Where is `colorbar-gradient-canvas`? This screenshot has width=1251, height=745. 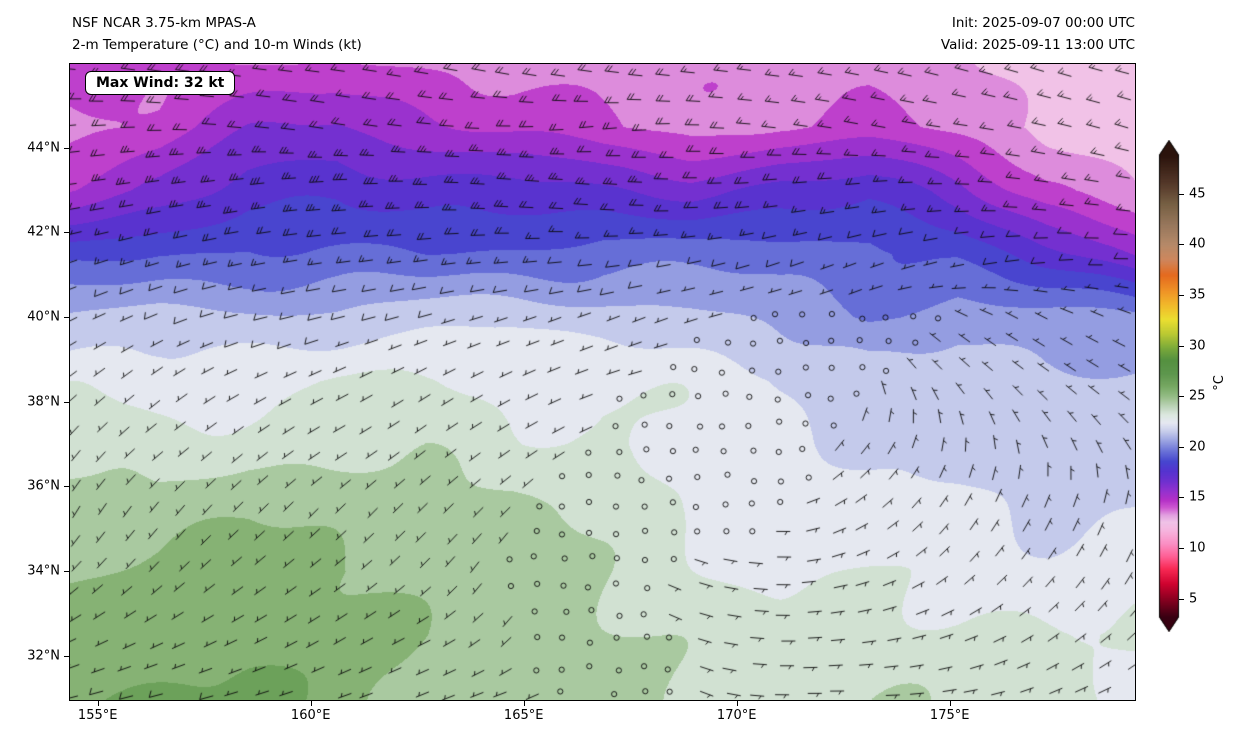 colorbar-gradient-canvas is located at coordinates (1169, 386).